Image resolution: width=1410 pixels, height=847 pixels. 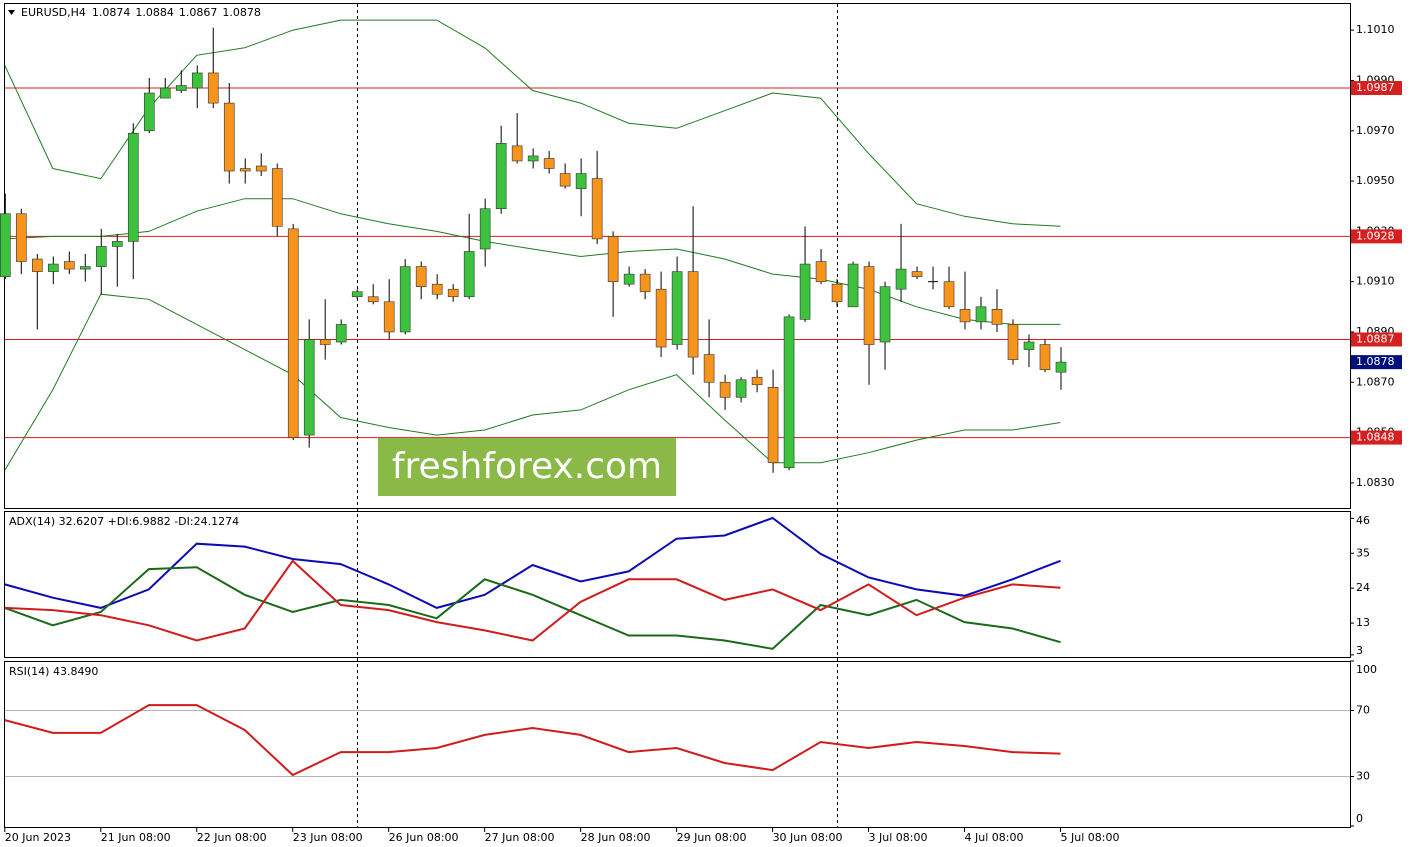 I want to click on menu-icon, so click(x=11, y=12).